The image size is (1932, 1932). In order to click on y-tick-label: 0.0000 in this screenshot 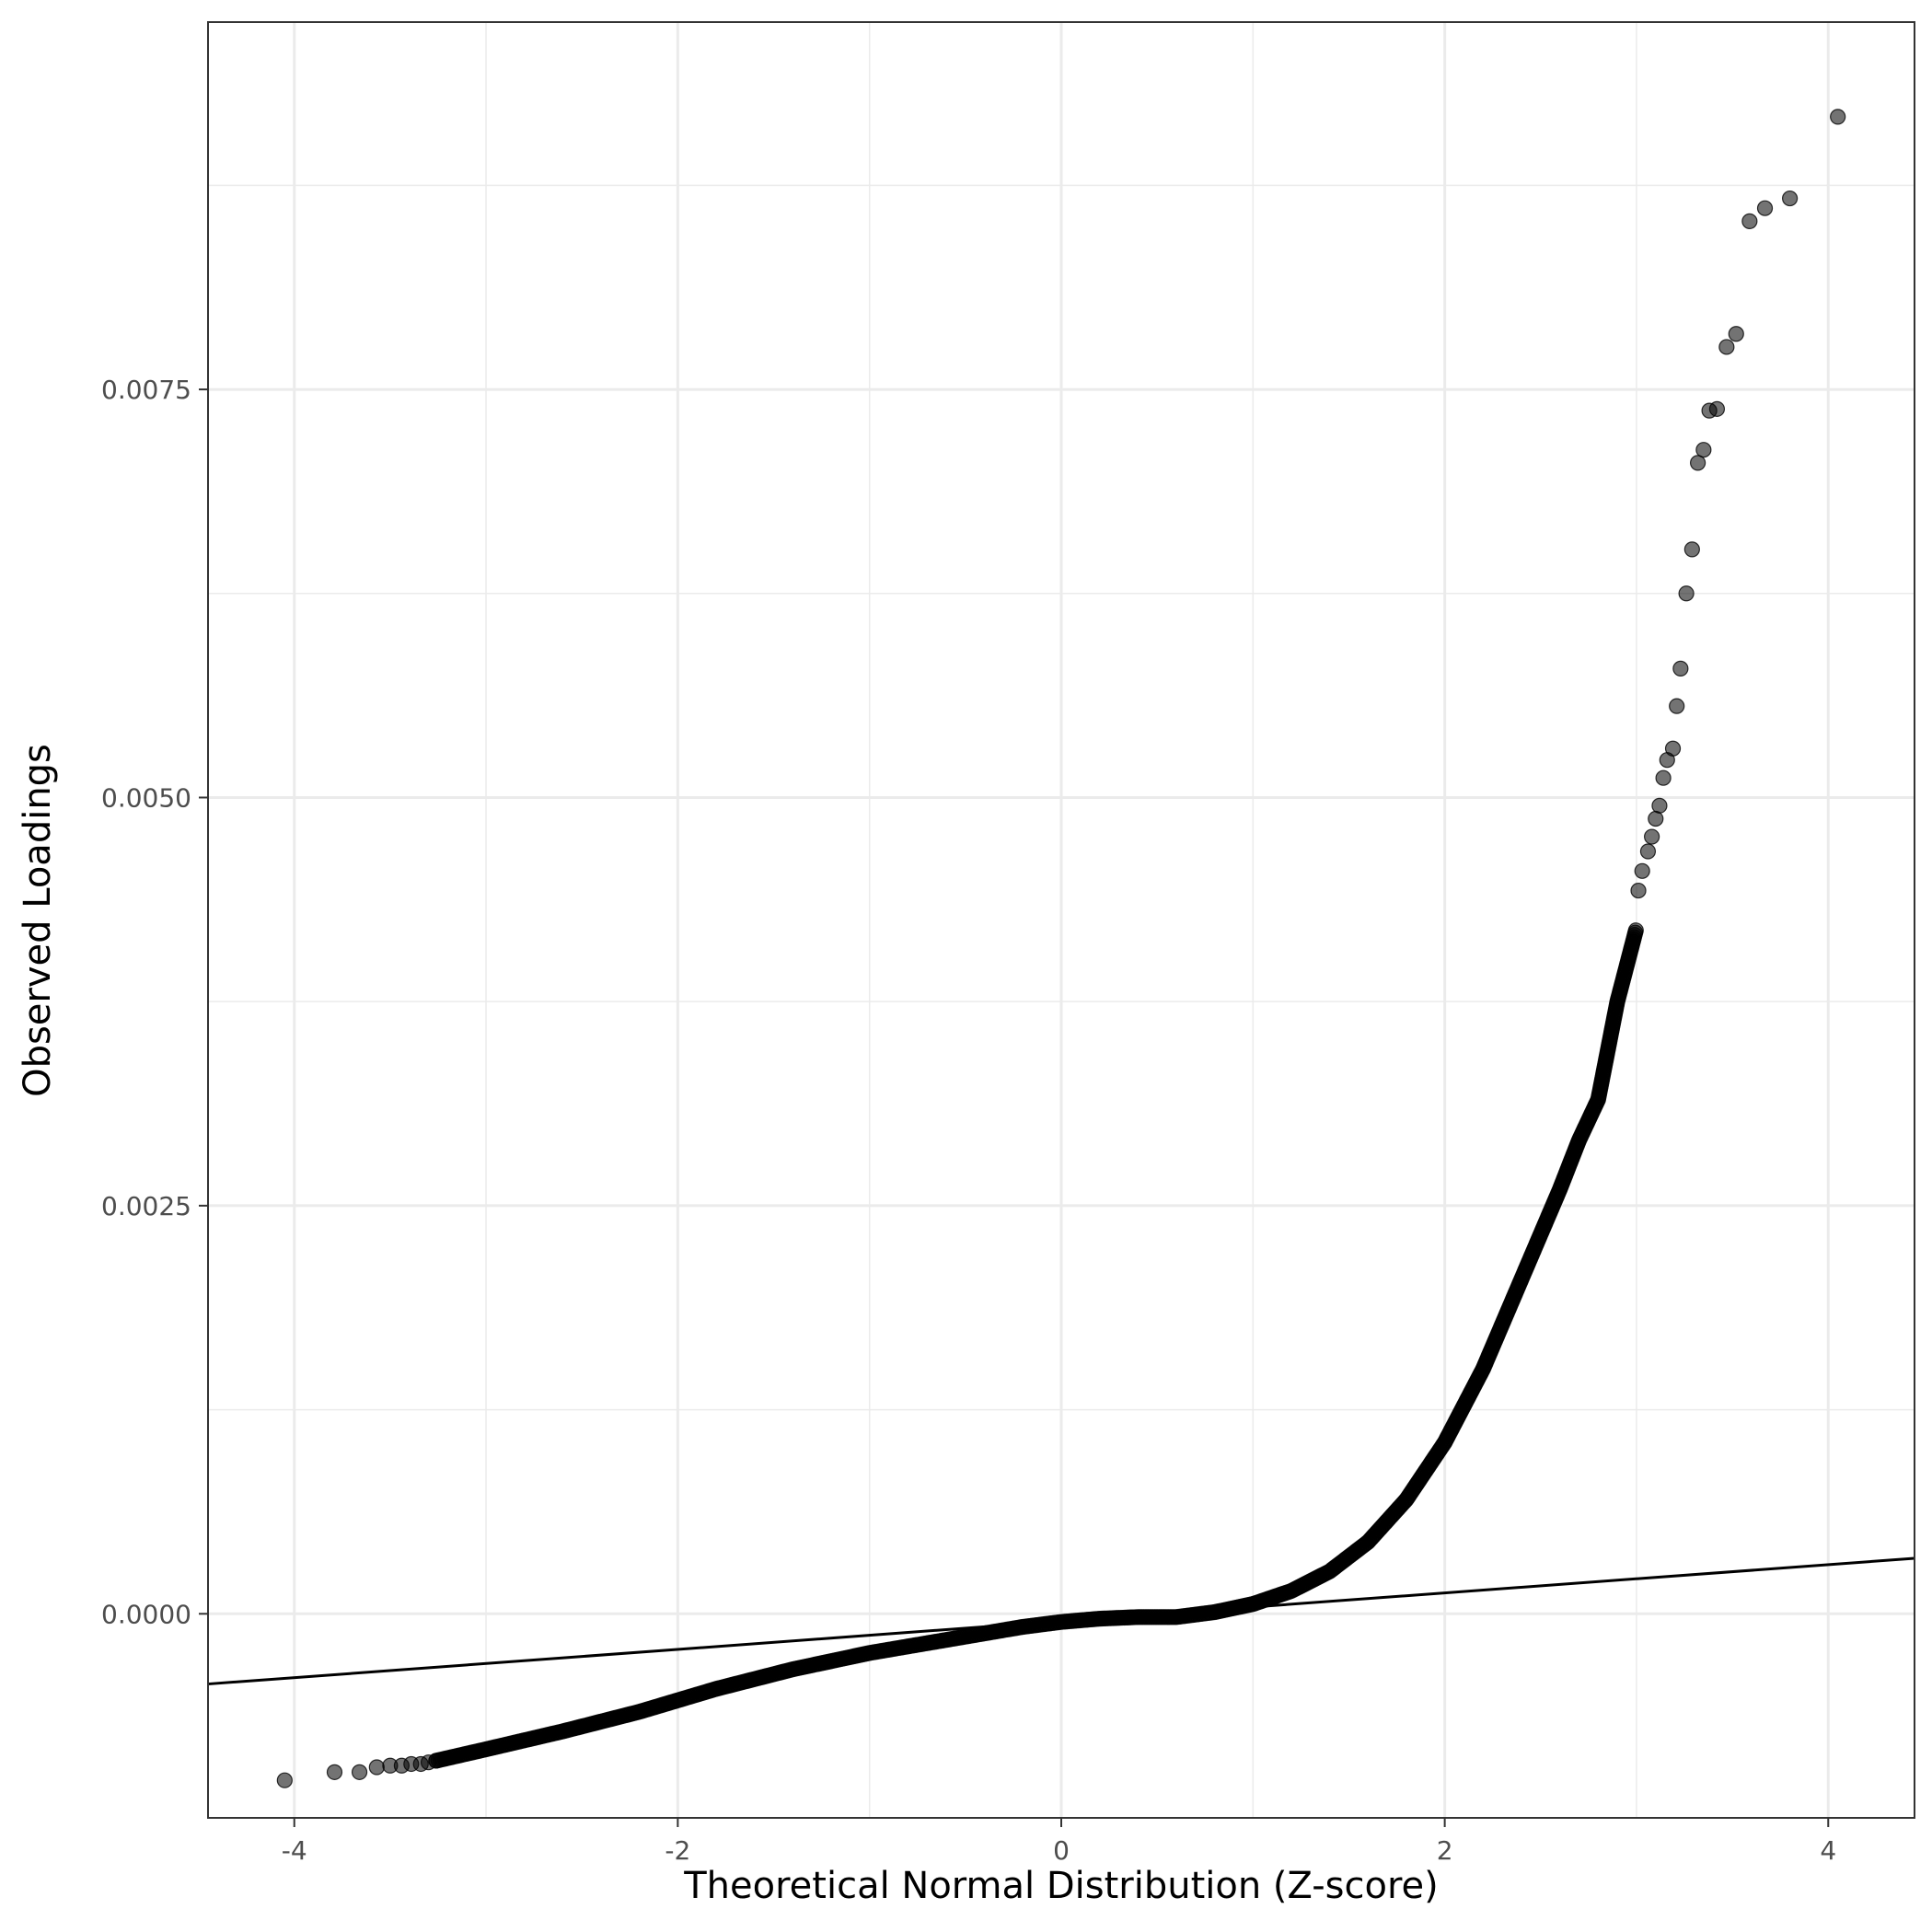, I will do `click(146, 1614)`.